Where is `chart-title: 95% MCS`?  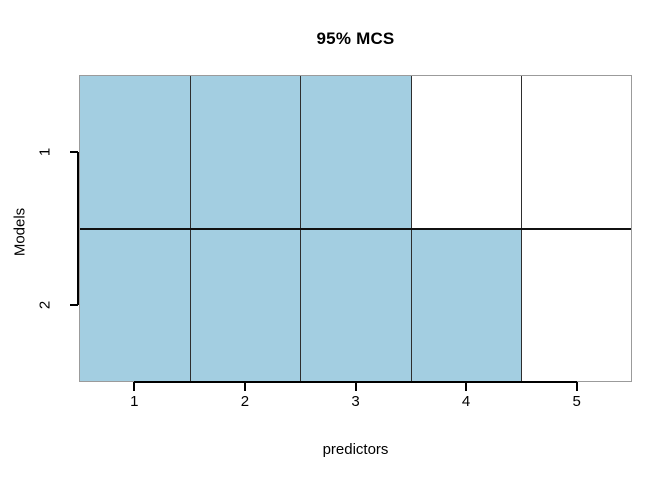 chart-title: 95% MCS is located at coordinates (355, 38).